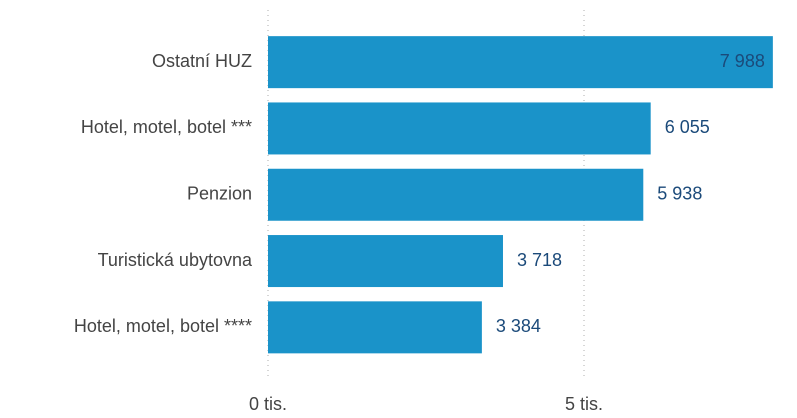  What do you see at coordinates (268, 404) in the screenshot?
I see `x-tick-label: 0 tis.` at bounding box center [268, 404].